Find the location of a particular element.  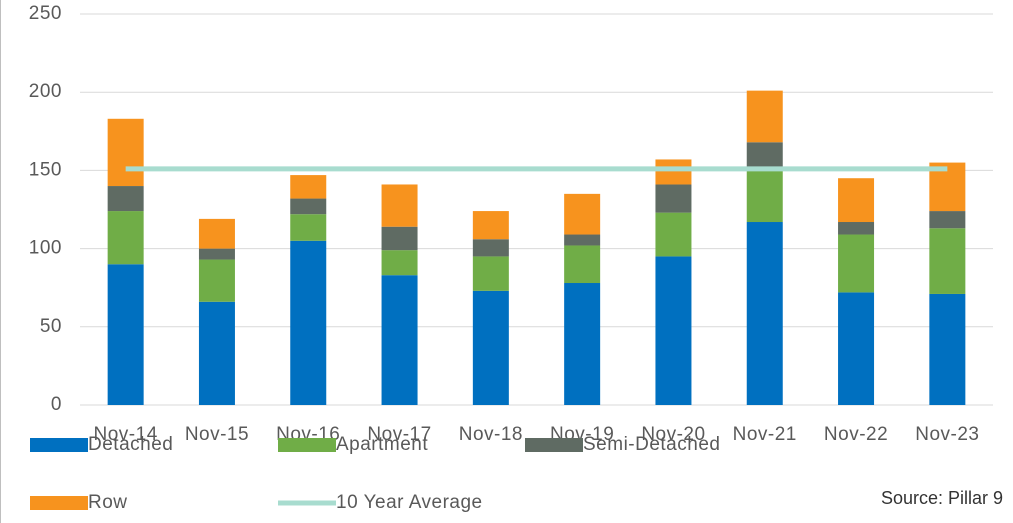

x-tick-label: Nov-14 is located at coordinates (126, 434).